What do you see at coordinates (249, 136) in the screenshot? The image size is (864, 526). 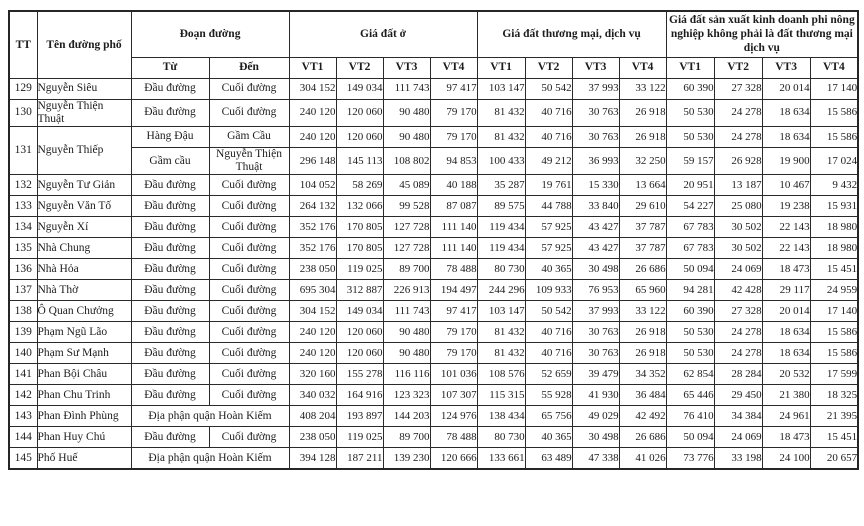 I see `segment-to-cell: Gầm Cầu` at bounding box center [249, 136].